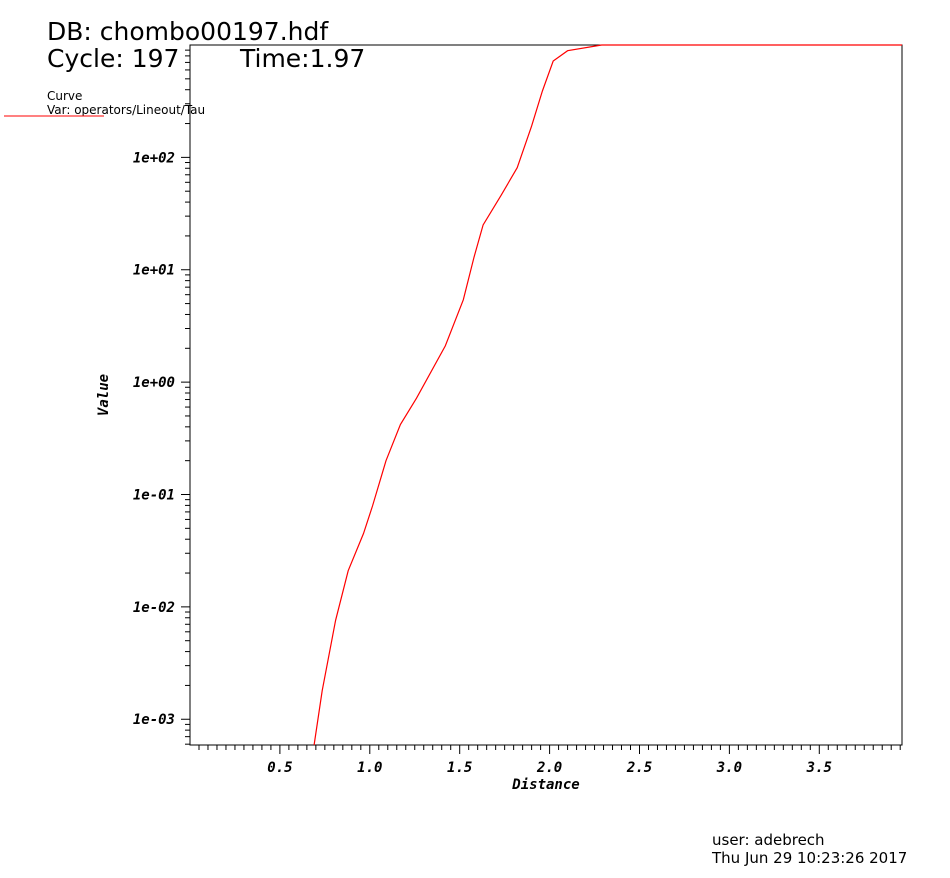  What do you see at coordinates (303, 58) in the screenshot?
I see `time-label: Time:1.97` at bounding box center [303, 58].